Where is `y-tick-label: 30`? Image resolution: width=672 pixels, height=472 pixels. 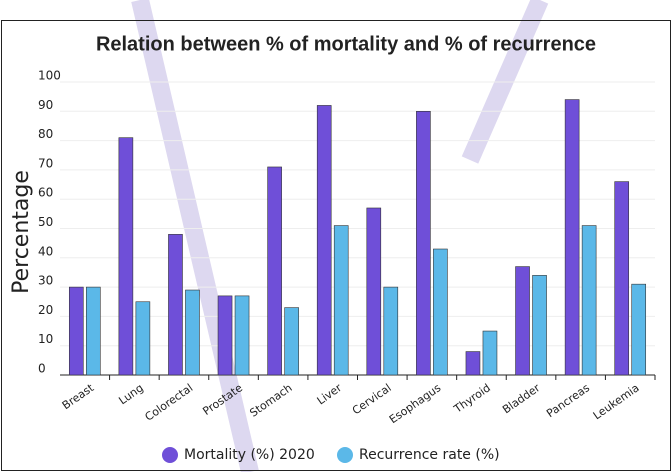 y-tick-label: 30 is located at coordinates (45, 281).